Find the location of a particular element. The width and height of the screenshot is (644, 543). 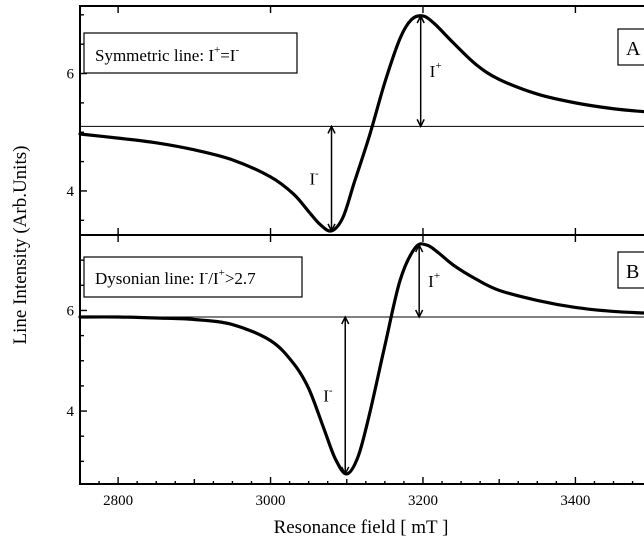

panel-a-minus-label: I- is located at coordinates (315, 178).